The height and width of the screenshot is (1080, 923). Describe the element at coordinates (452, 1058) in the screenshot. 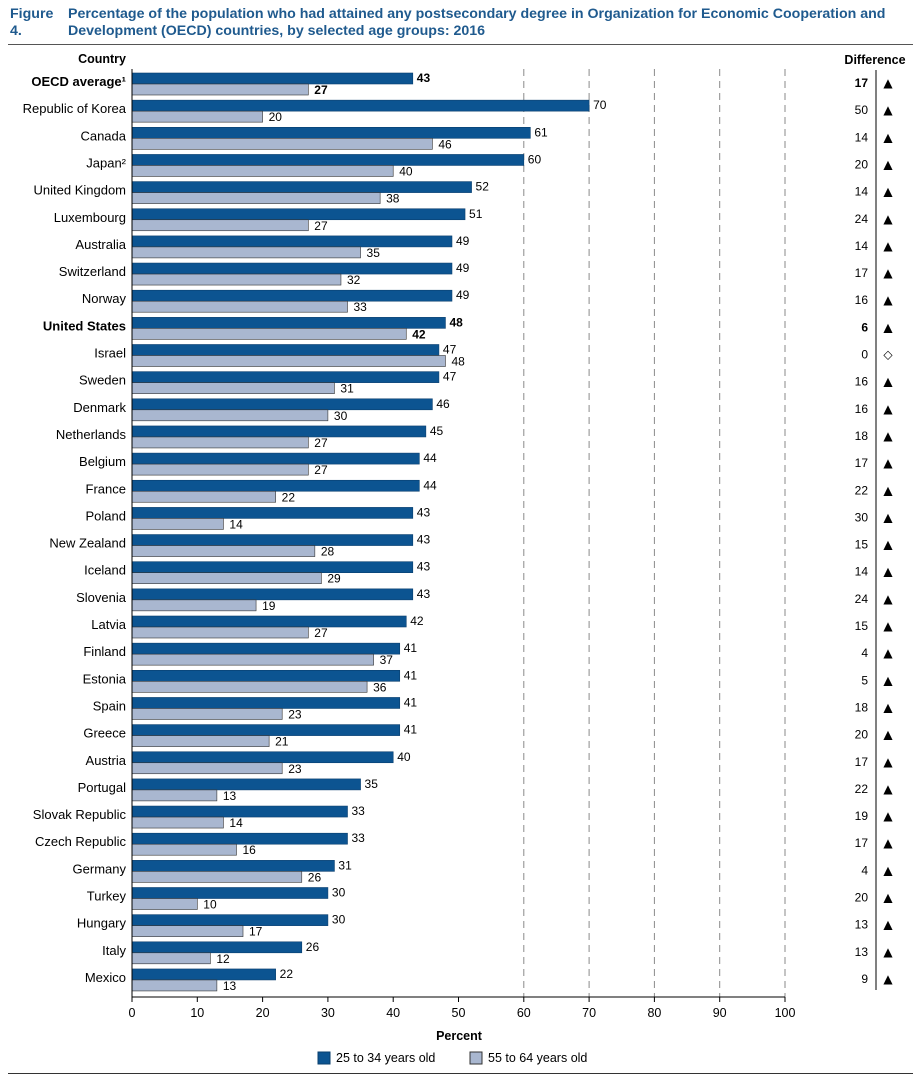

I see `legend: 25 to 34 years old 55 to 64 years old` at that location.